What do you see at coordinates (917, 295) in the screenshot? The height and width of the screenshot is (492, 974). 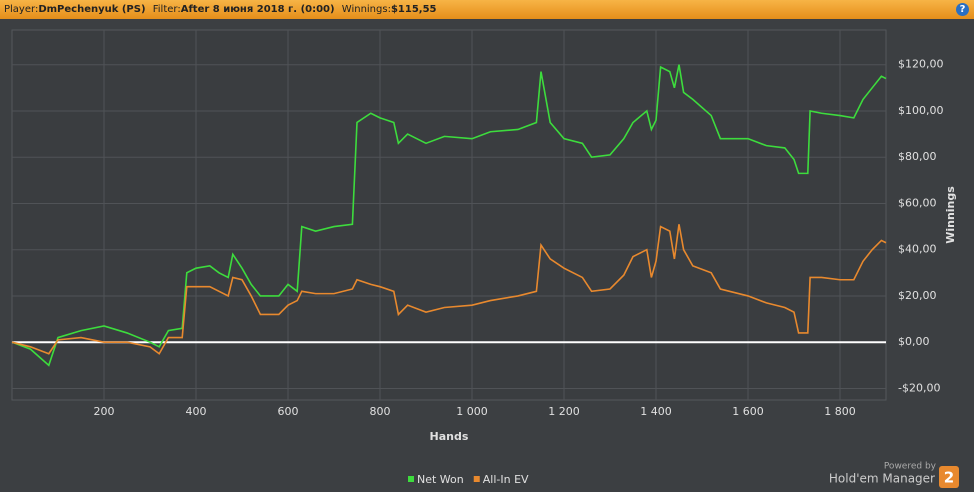 I see `y-tick-label: $20,00` at bounding box center [917, 295].